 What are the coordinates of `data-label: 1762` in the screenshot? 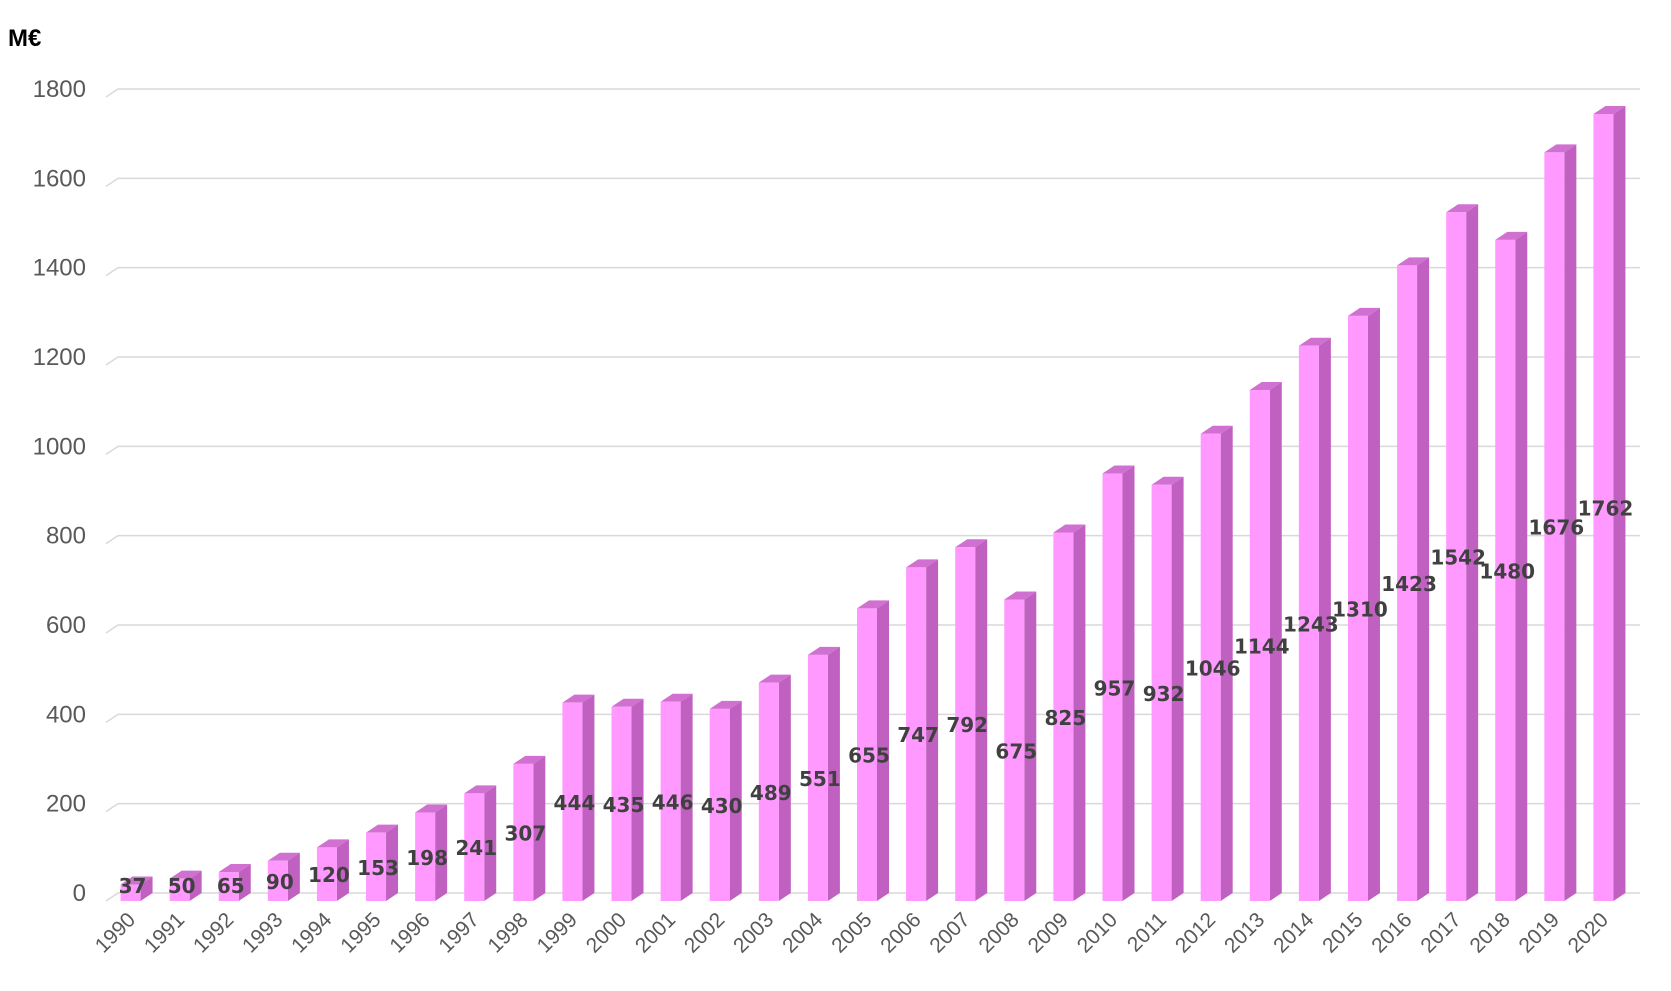 It's located at (1606, 508).